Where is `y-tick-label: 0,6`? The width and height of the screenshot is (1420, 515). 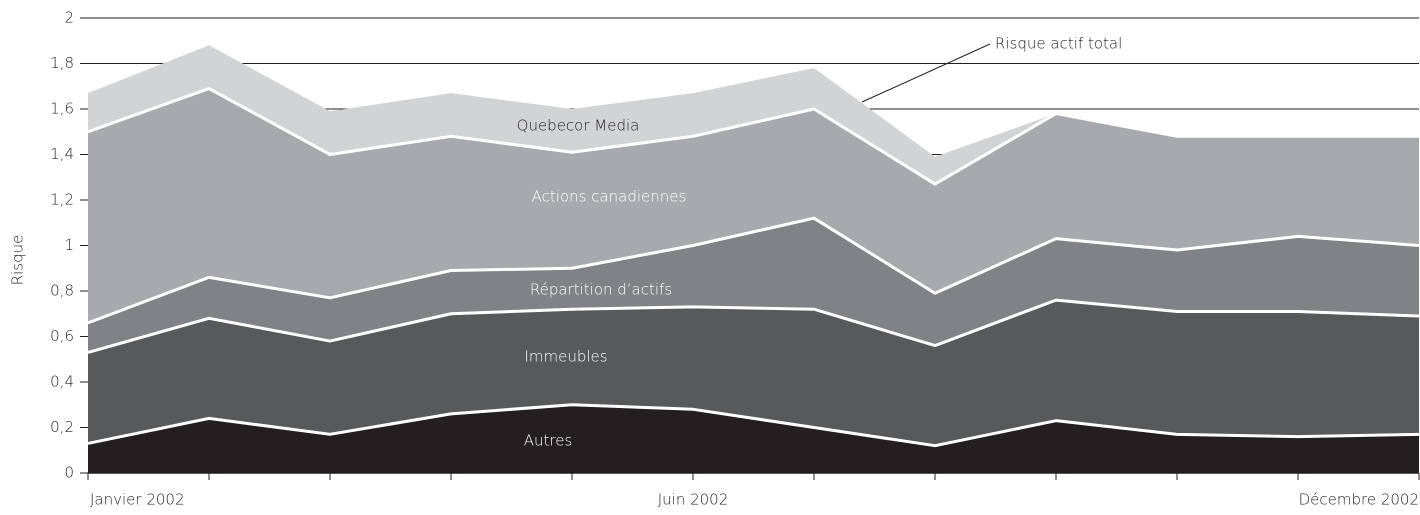
y-tick-label: 0,6 is located at coordinates (62, 336).